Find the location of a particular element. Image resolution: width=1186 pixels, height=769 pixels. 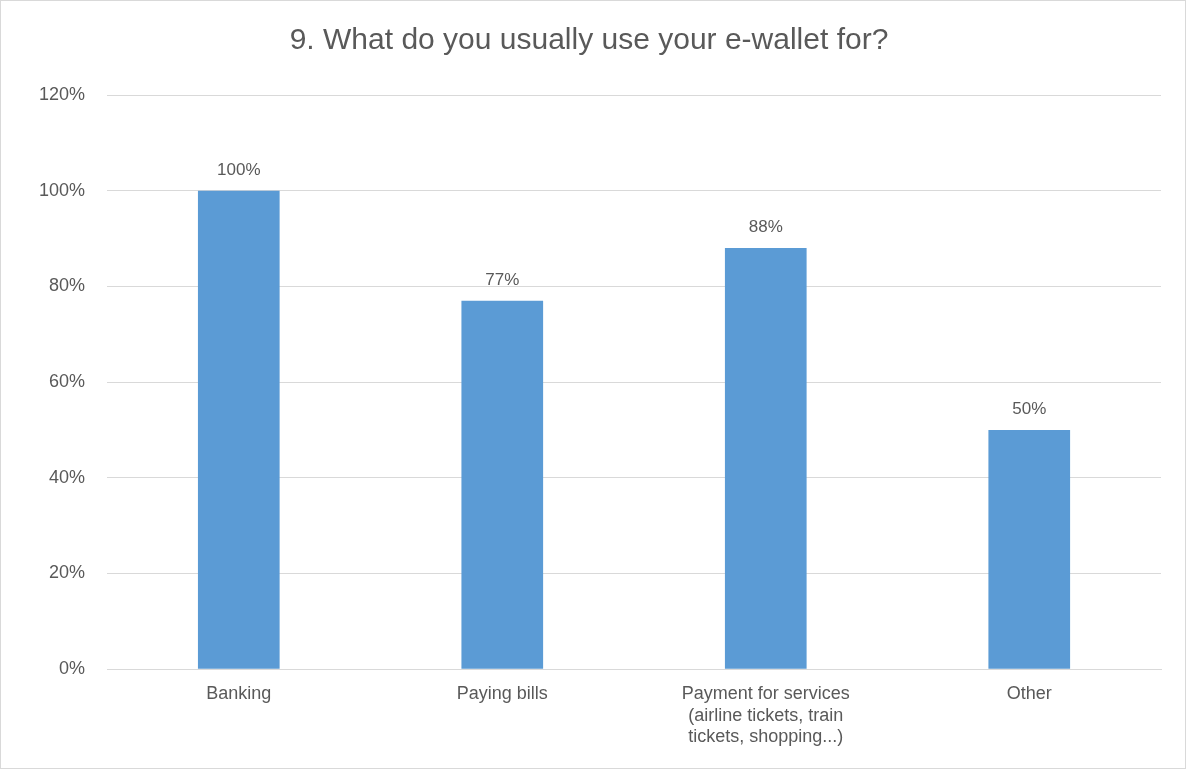

y-tick-label: 100% is located at coordinates (62, 189).